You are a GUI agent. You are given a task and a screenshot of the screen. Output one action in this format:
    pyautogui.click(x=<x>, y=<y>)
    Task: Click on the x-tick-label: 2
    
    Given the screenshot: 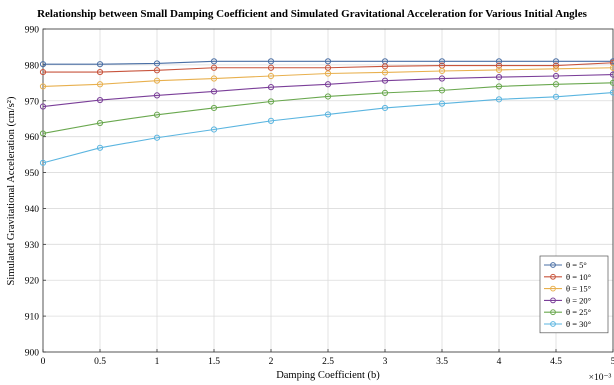 What is the action you would take?
    pyautogui.click(x=271, y=362)
    